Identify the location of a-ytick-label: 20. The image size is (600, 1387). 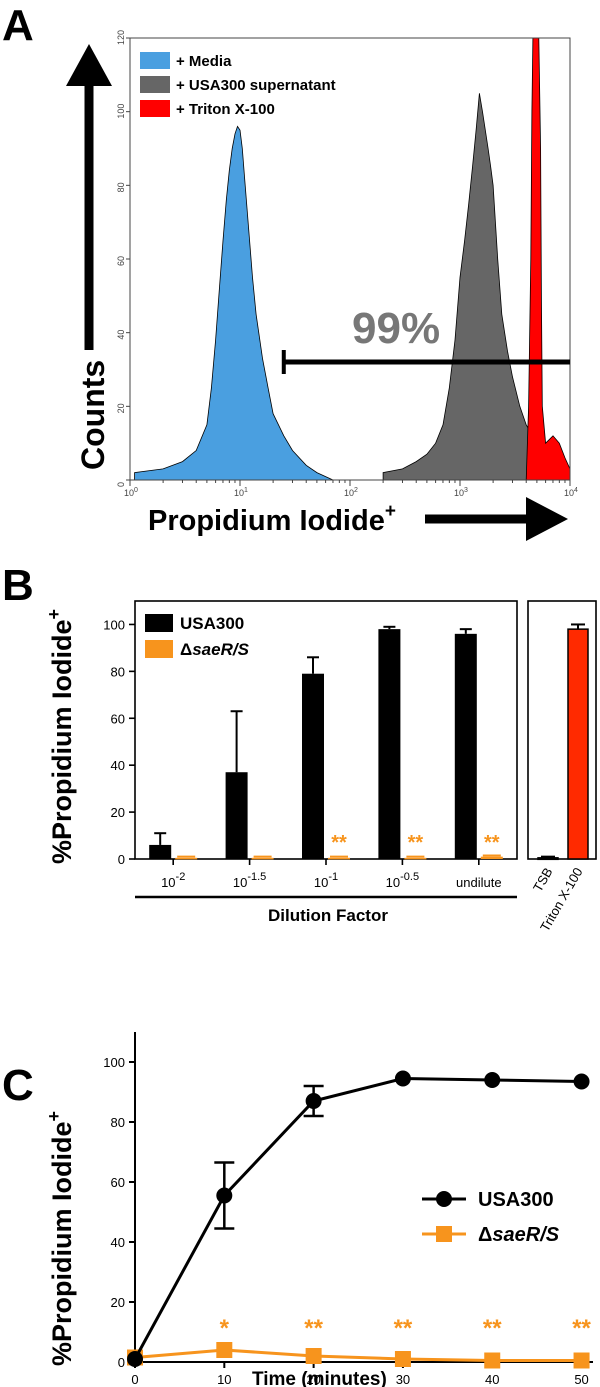
(121, 408).